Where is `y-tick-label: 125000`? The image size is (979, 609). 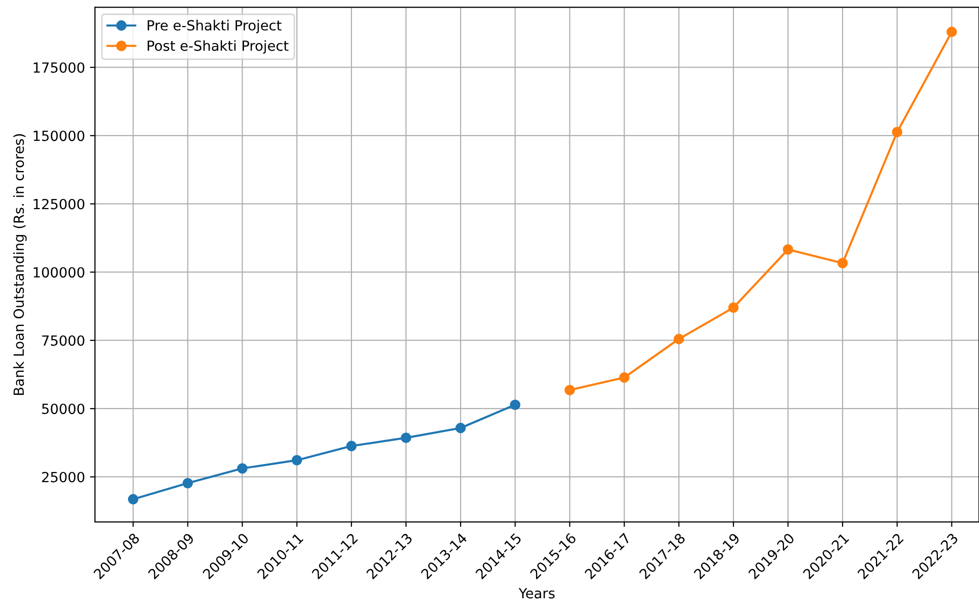 y-tick-label: 125000 is located at coordinates (59, 204).